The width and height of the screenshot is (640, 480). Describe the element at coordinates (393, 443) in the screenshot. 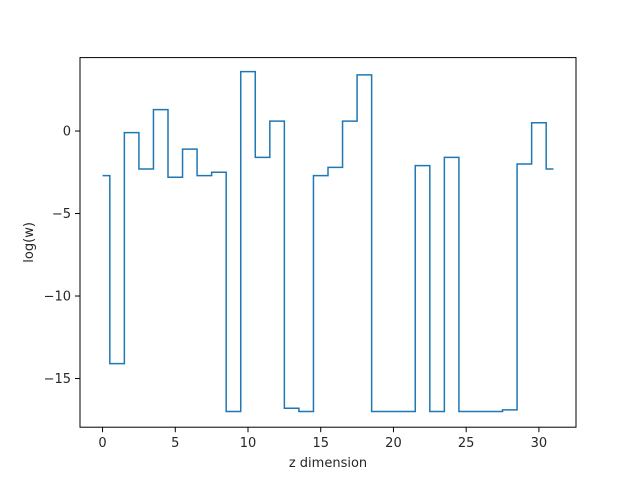

I see `x-tick-label: 20` at that location.